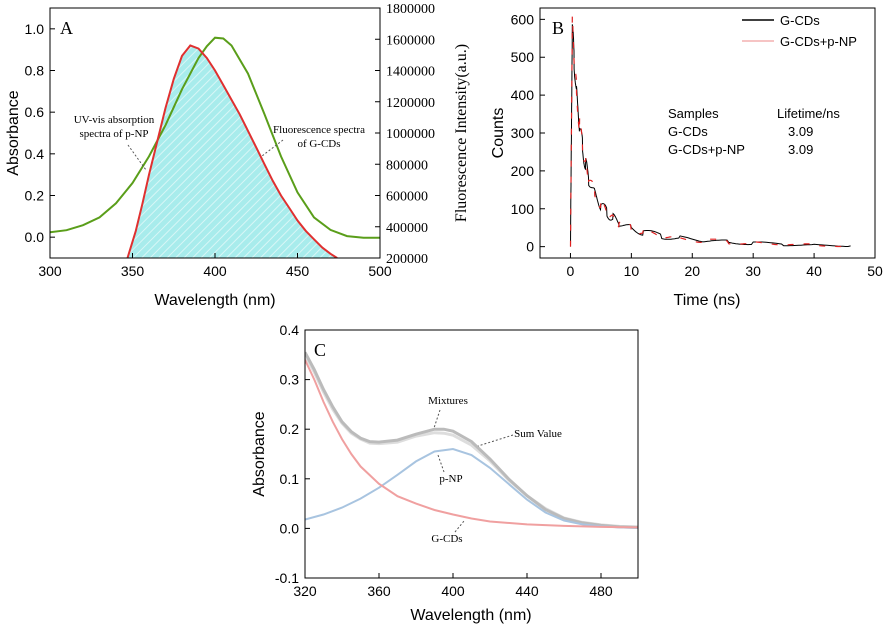 The image size is (886, 630). What do you see at coordinates (538, 434) in the screenshot?
I see `panel-c-annotation-sum-value: Sum Value` at bounding box center [538, 434].